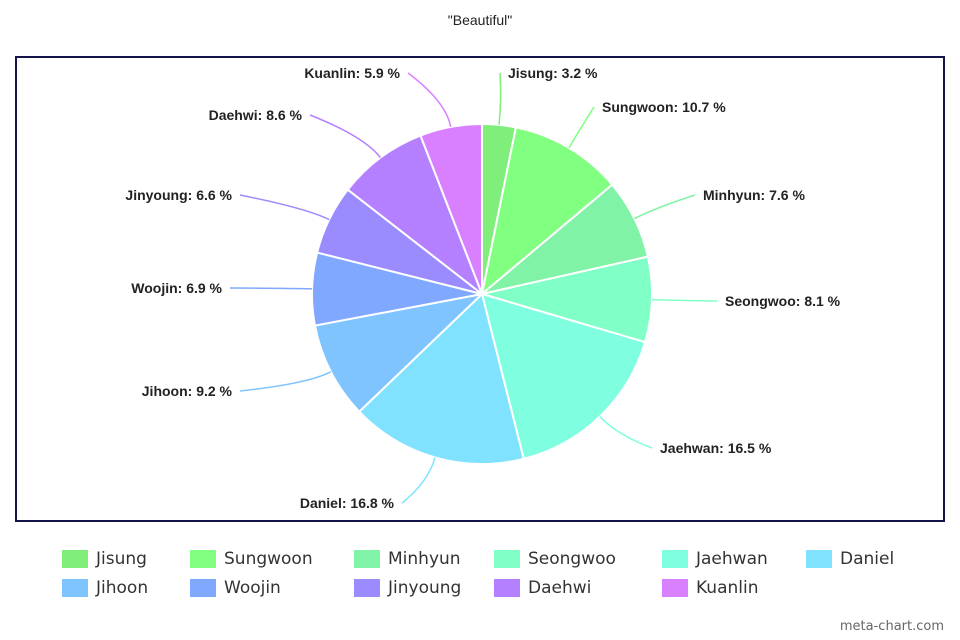 This screenshot has width=960, height=640. I want to click on leader-line-jihoon, so click(285, 381).